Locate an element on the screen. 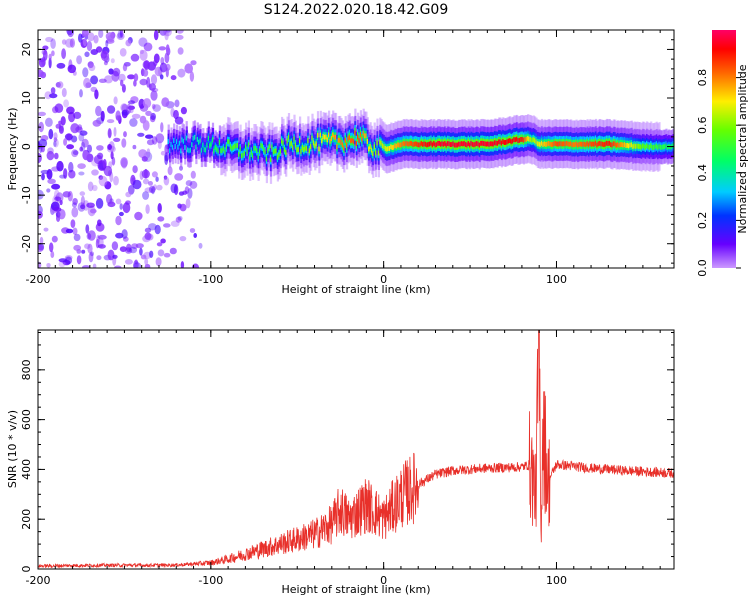 This screenshot has width=750, height=600. x-tick-label: -200 is located at coordinates (38, 279).